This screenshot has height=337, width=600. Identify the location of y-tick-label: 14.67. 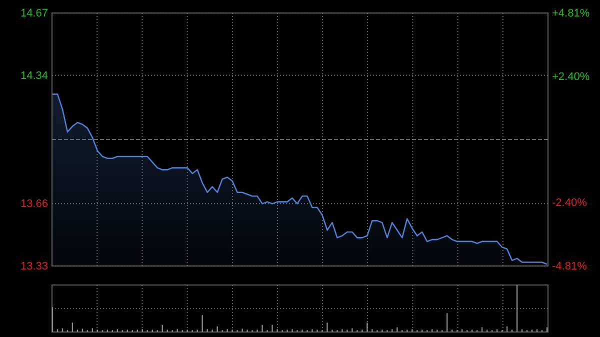
(34, 14).